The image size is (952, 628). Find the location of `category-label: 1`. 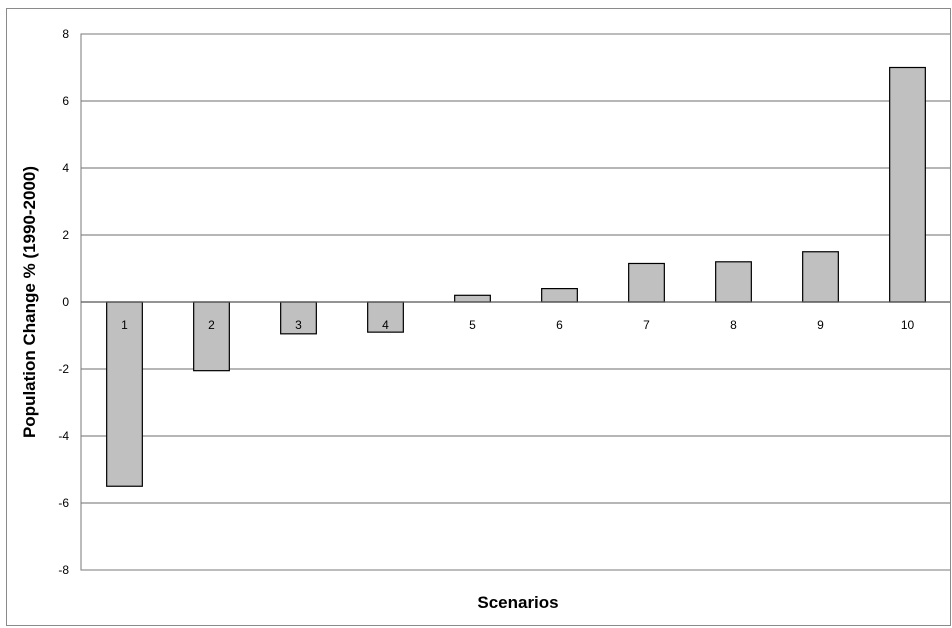

category-label: 1 is located at coordinates (124, 325).